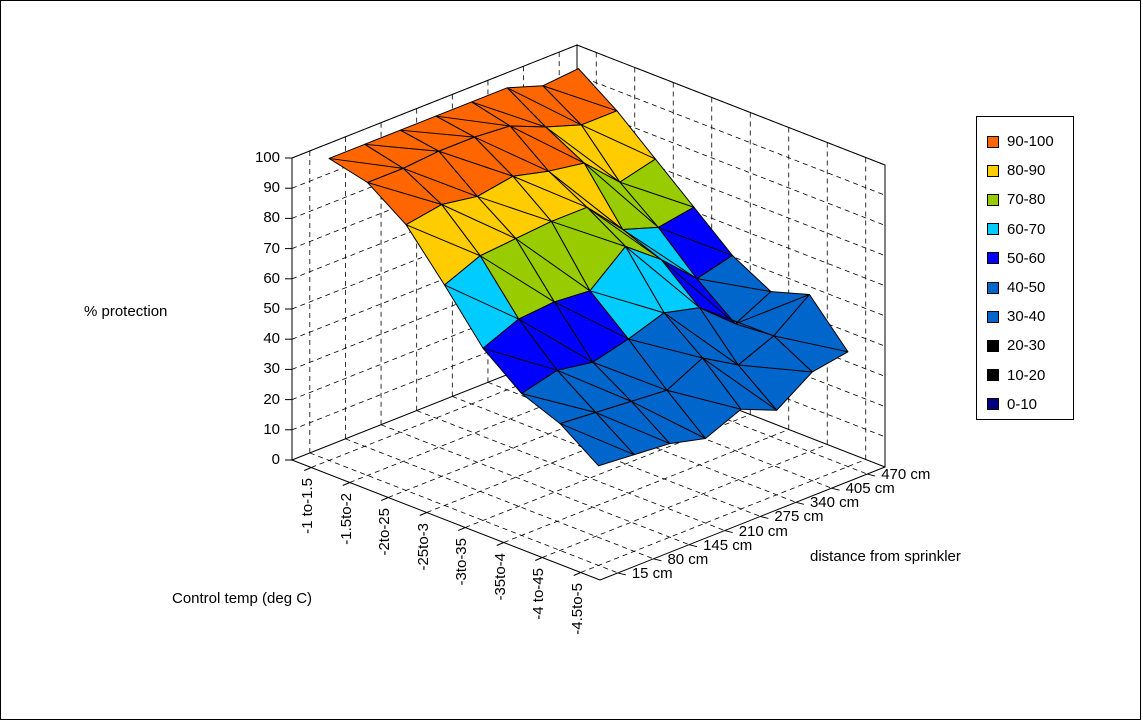 The image size is (1143, 722). I want to click on z-tick-label: 100, so click(267, 157).